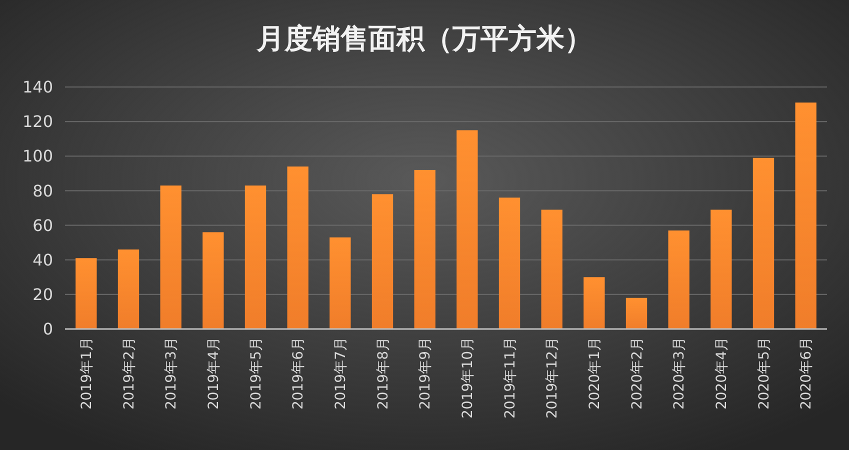  What do you see at coordinates (37, 156) in the screenshot?
I see `y-tick-label: 100` at bounding box center [37, 156].